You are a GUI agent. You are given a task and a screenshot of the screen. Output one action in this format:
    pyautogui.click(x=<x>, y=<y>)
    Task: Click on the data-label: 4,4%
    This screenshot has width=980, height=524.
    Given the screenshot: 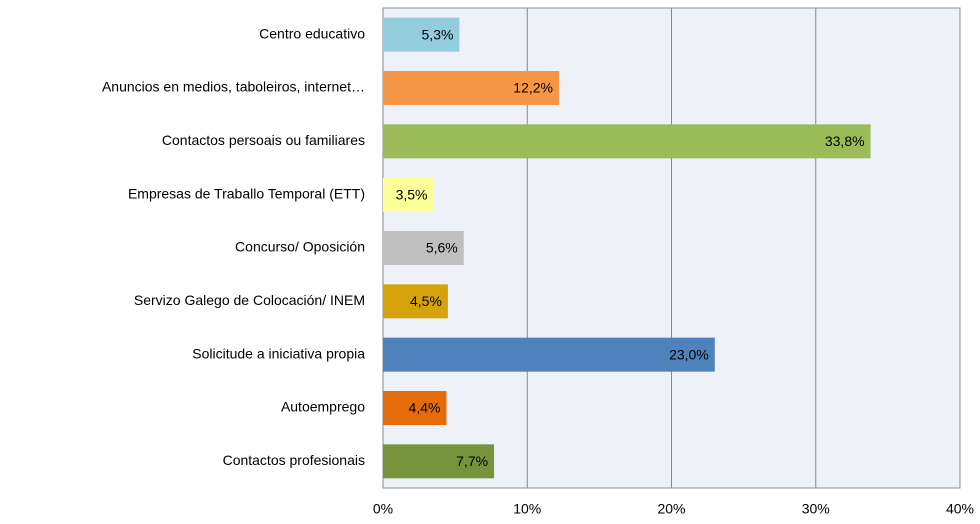 What is the action you would take?
    pyautogui.click(x=425, y=408)
    